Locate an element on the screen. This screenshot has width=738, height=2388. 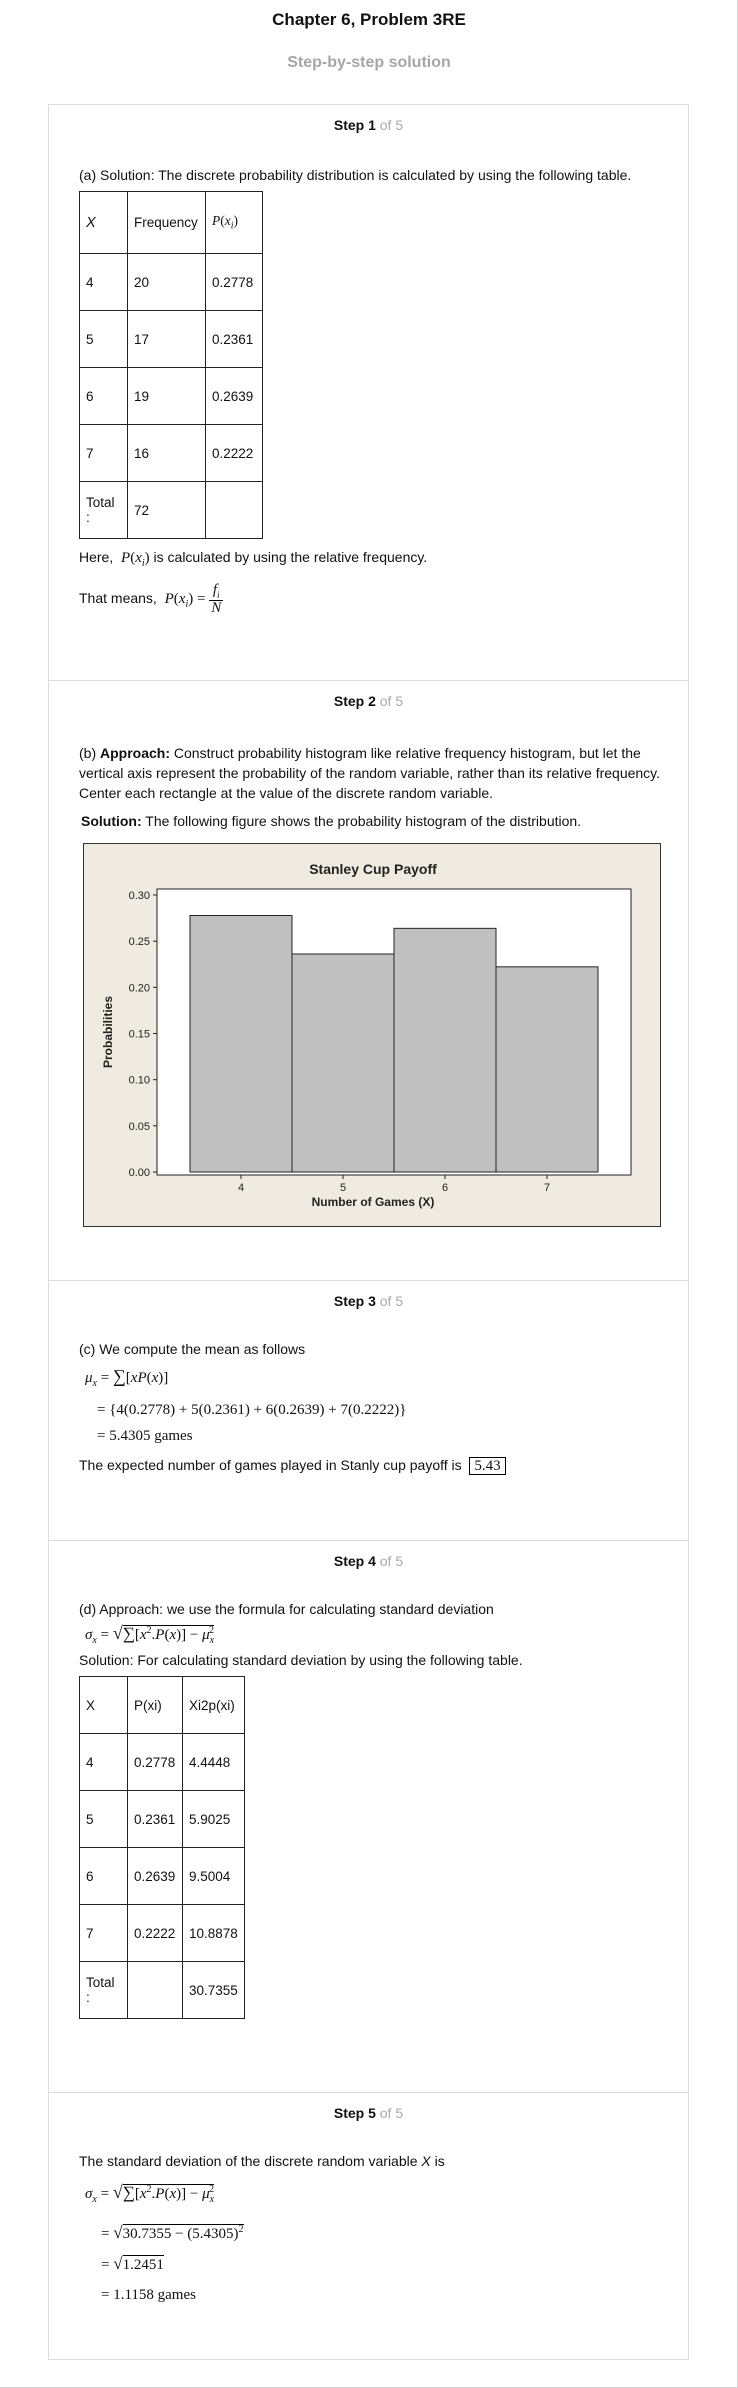
x-tick-label: 6 is located at coordinates (445, 1188).